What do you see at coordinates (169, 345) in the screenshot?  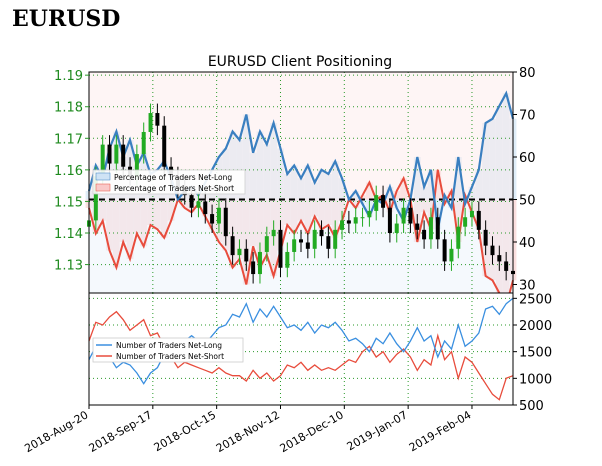 I see `legend-label-count-net-long: Number of Traders Net-Long` at bounding box center [169, 345].